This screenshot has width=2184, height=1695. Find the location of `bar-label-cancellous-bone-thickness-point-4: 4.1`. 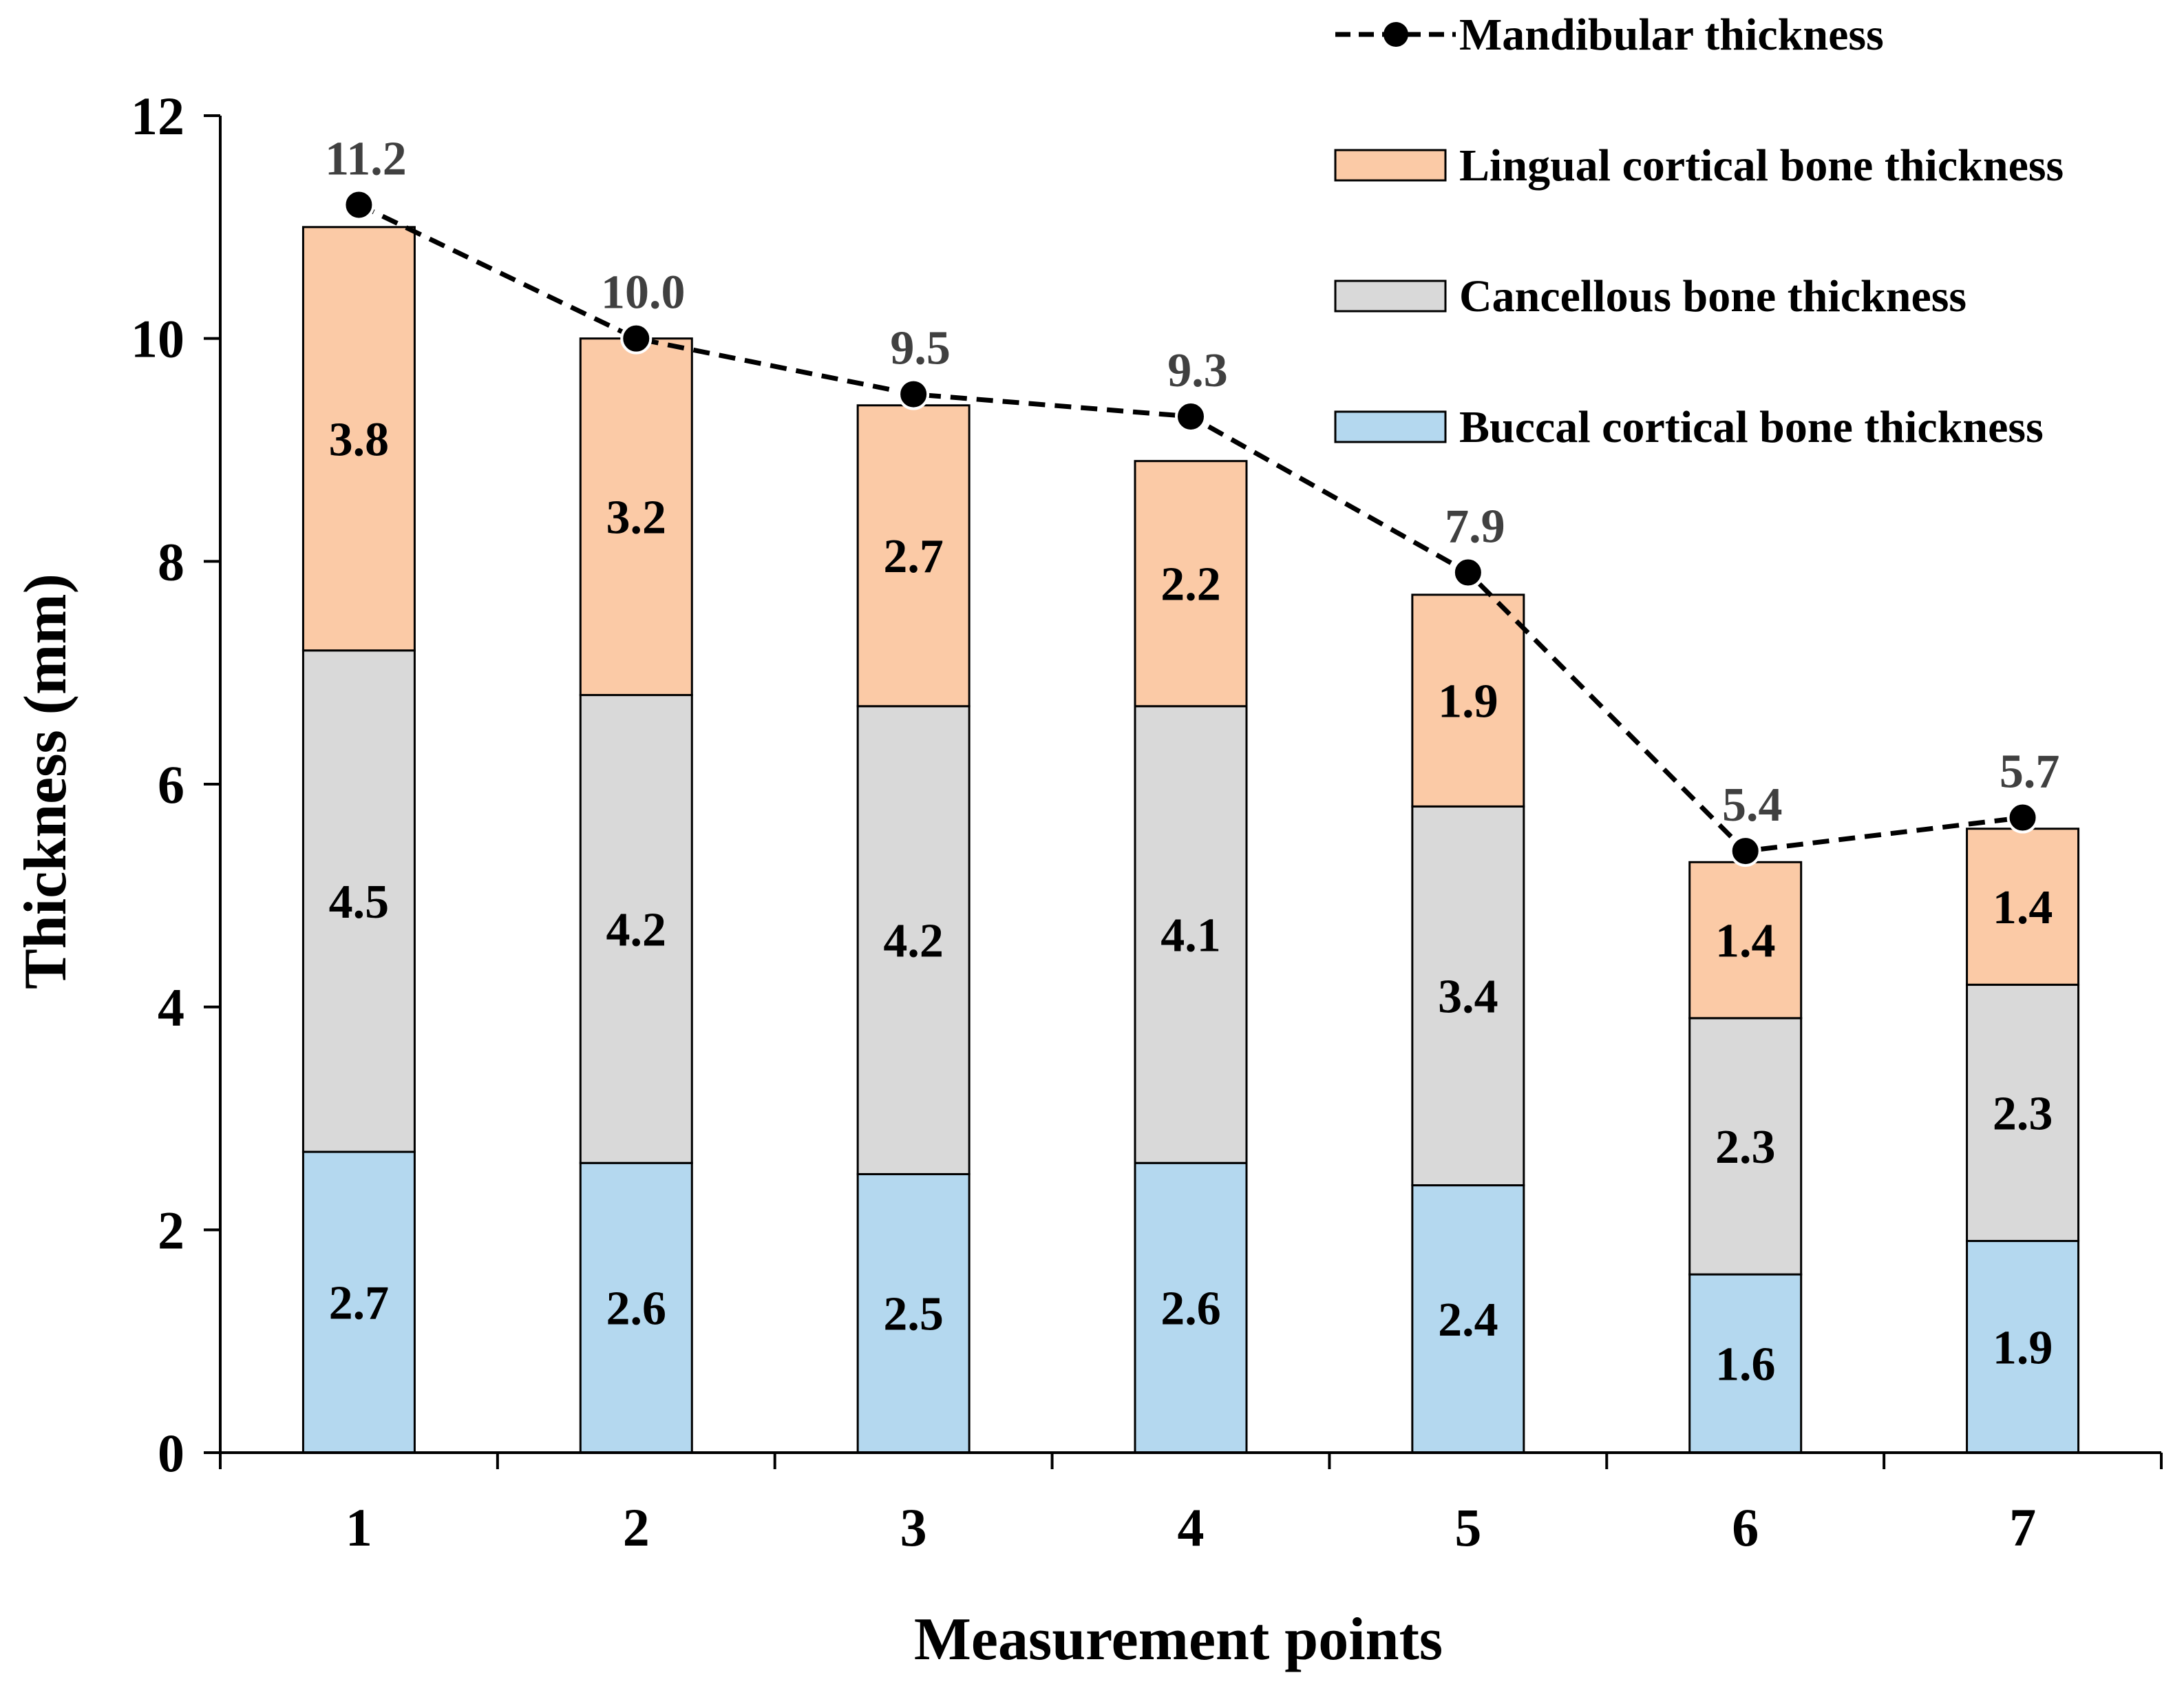

bar-label-cancellous-bone-thickness-point-4: 4.1 is located at coordinates (1190, 936).